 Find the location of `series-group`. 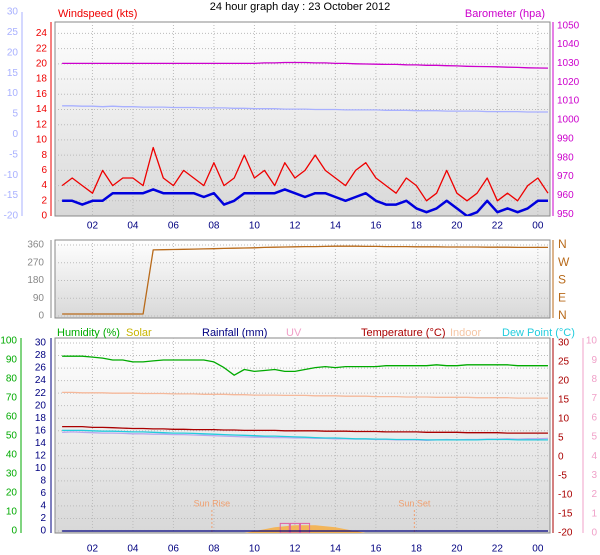

series-group is located at coordinates (305, 280).